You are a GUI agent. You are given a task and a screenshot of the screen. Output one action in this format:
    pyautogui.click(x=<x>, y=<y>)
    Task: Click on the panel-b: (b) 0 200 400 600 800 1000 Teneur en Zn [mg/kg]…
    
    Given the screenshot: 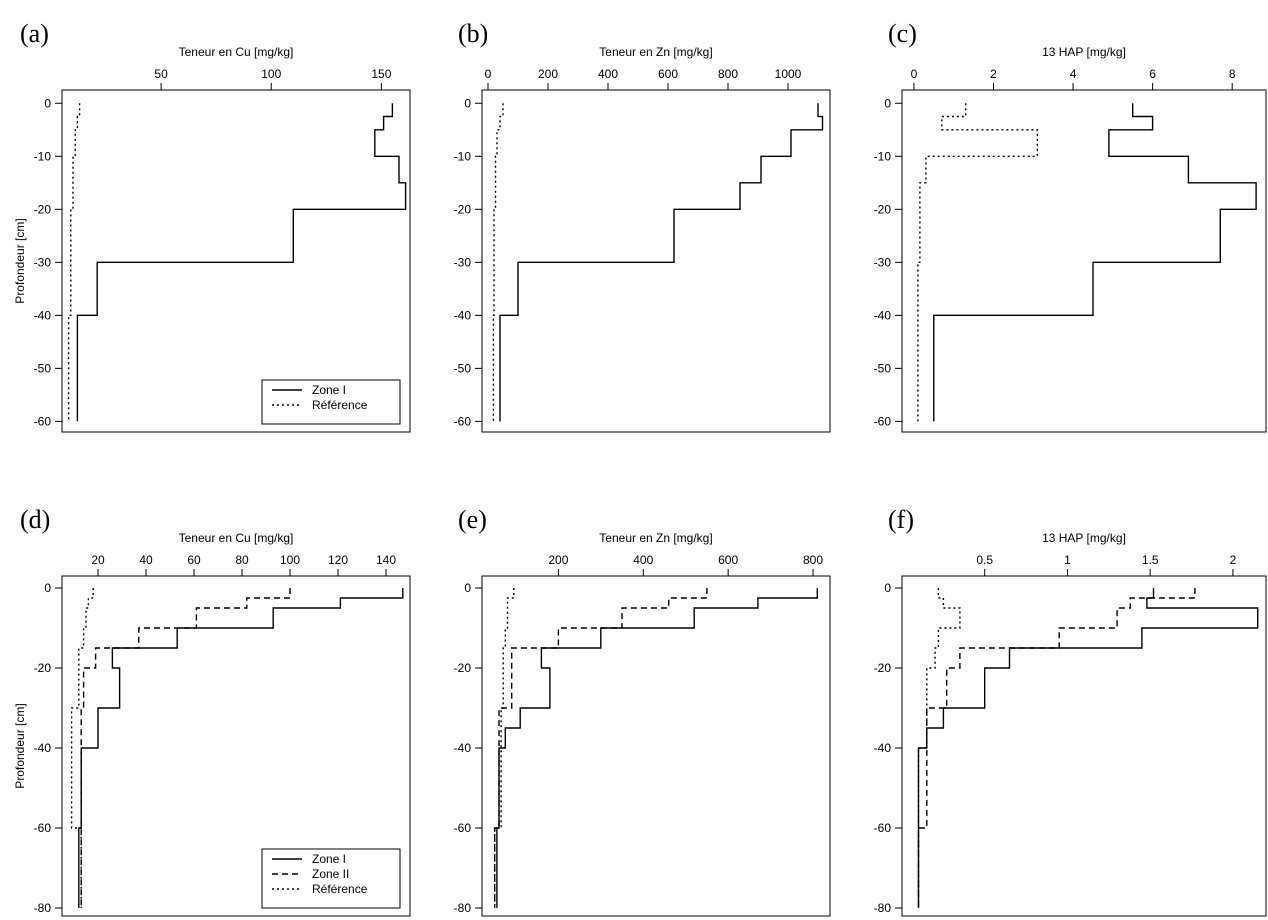 What is the action you would take?
    pyautogui.click(x=642, y=226)
    